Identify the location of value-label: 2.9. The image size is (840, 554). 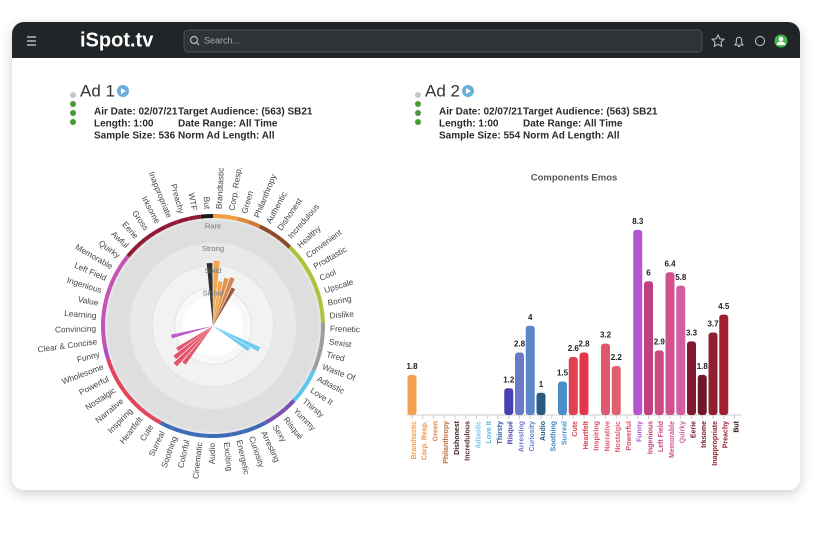
(660, 341).